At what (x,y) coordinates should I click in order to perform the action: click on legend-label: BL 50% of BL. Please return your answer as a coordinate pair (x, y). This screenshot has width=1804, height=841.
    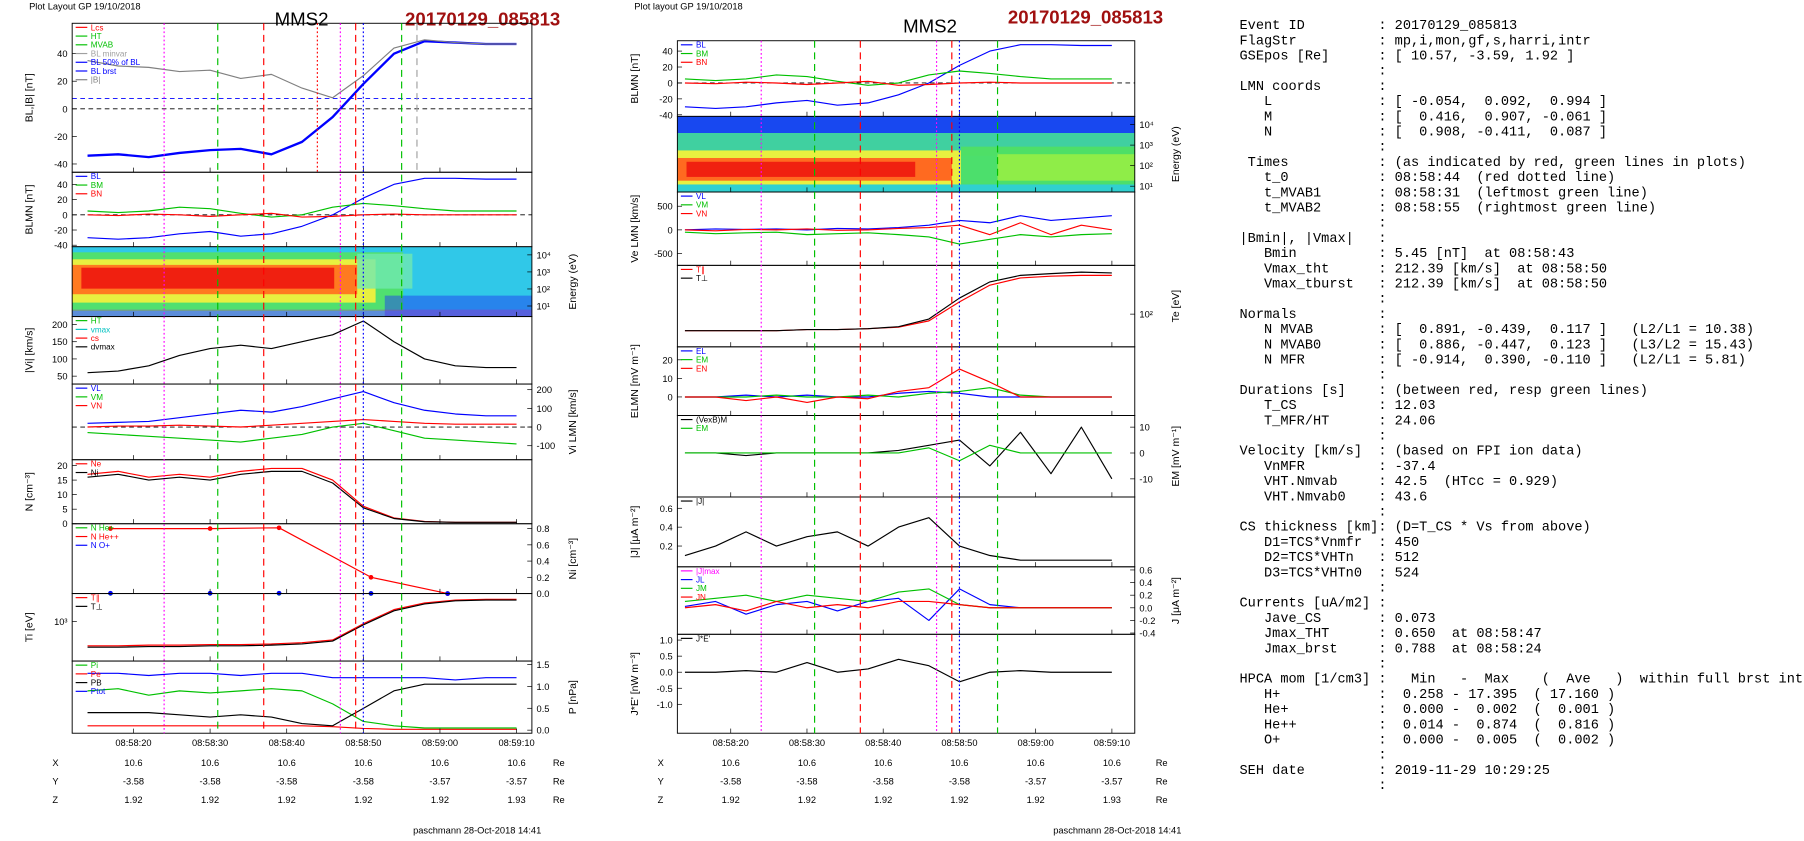
    Looking at the image, I should click on (116, 62).